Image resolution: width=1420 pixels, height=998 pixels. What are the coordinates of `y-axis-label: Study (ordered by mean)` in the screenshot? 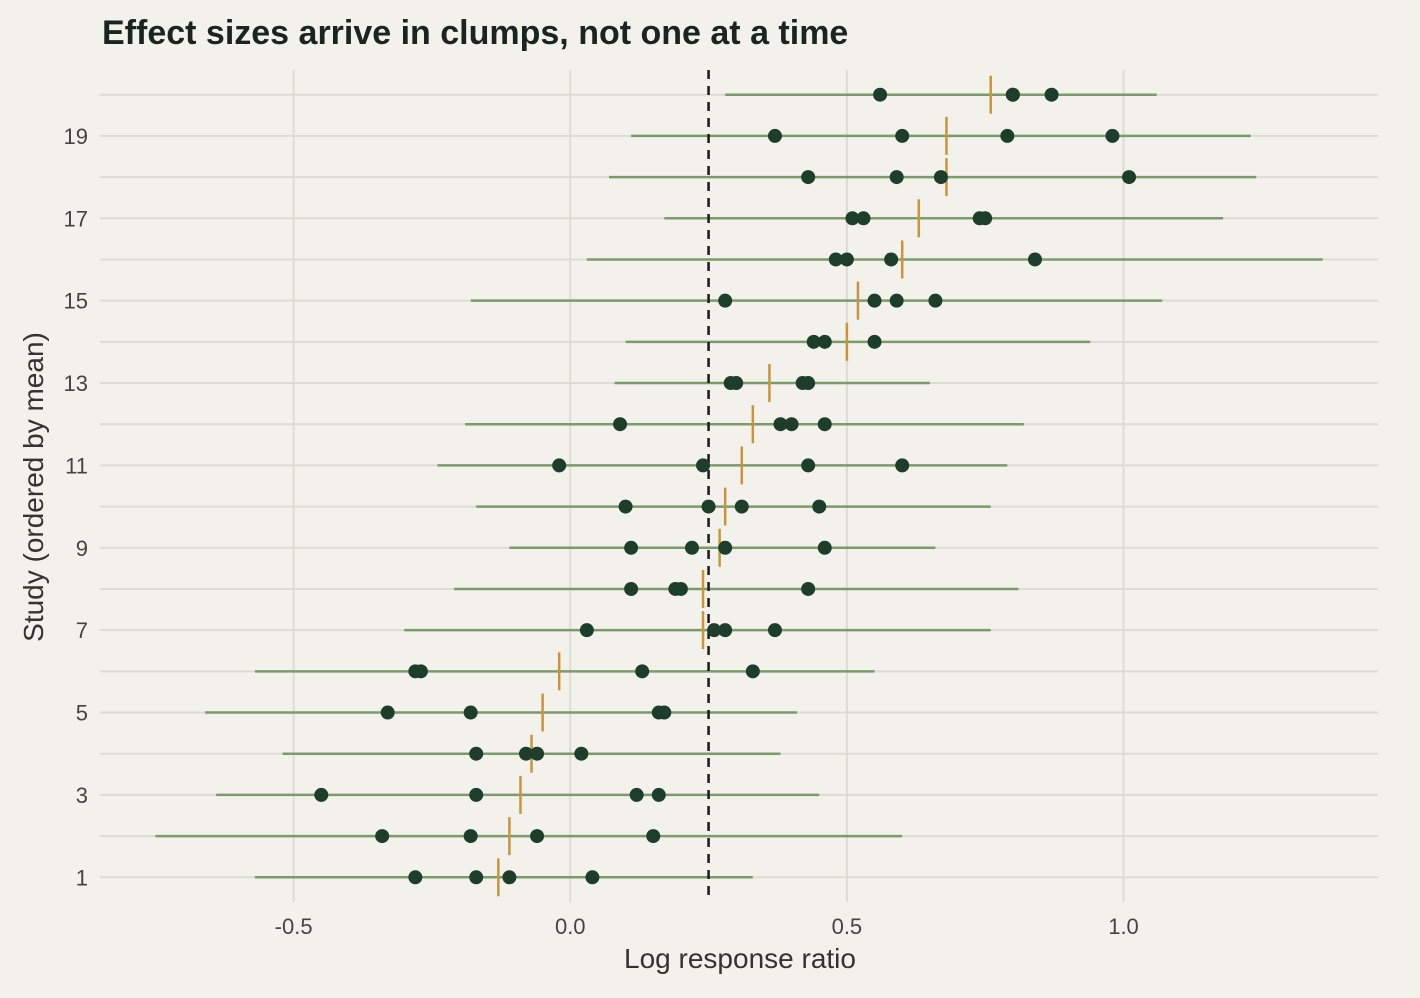 It's located at (33, 487).